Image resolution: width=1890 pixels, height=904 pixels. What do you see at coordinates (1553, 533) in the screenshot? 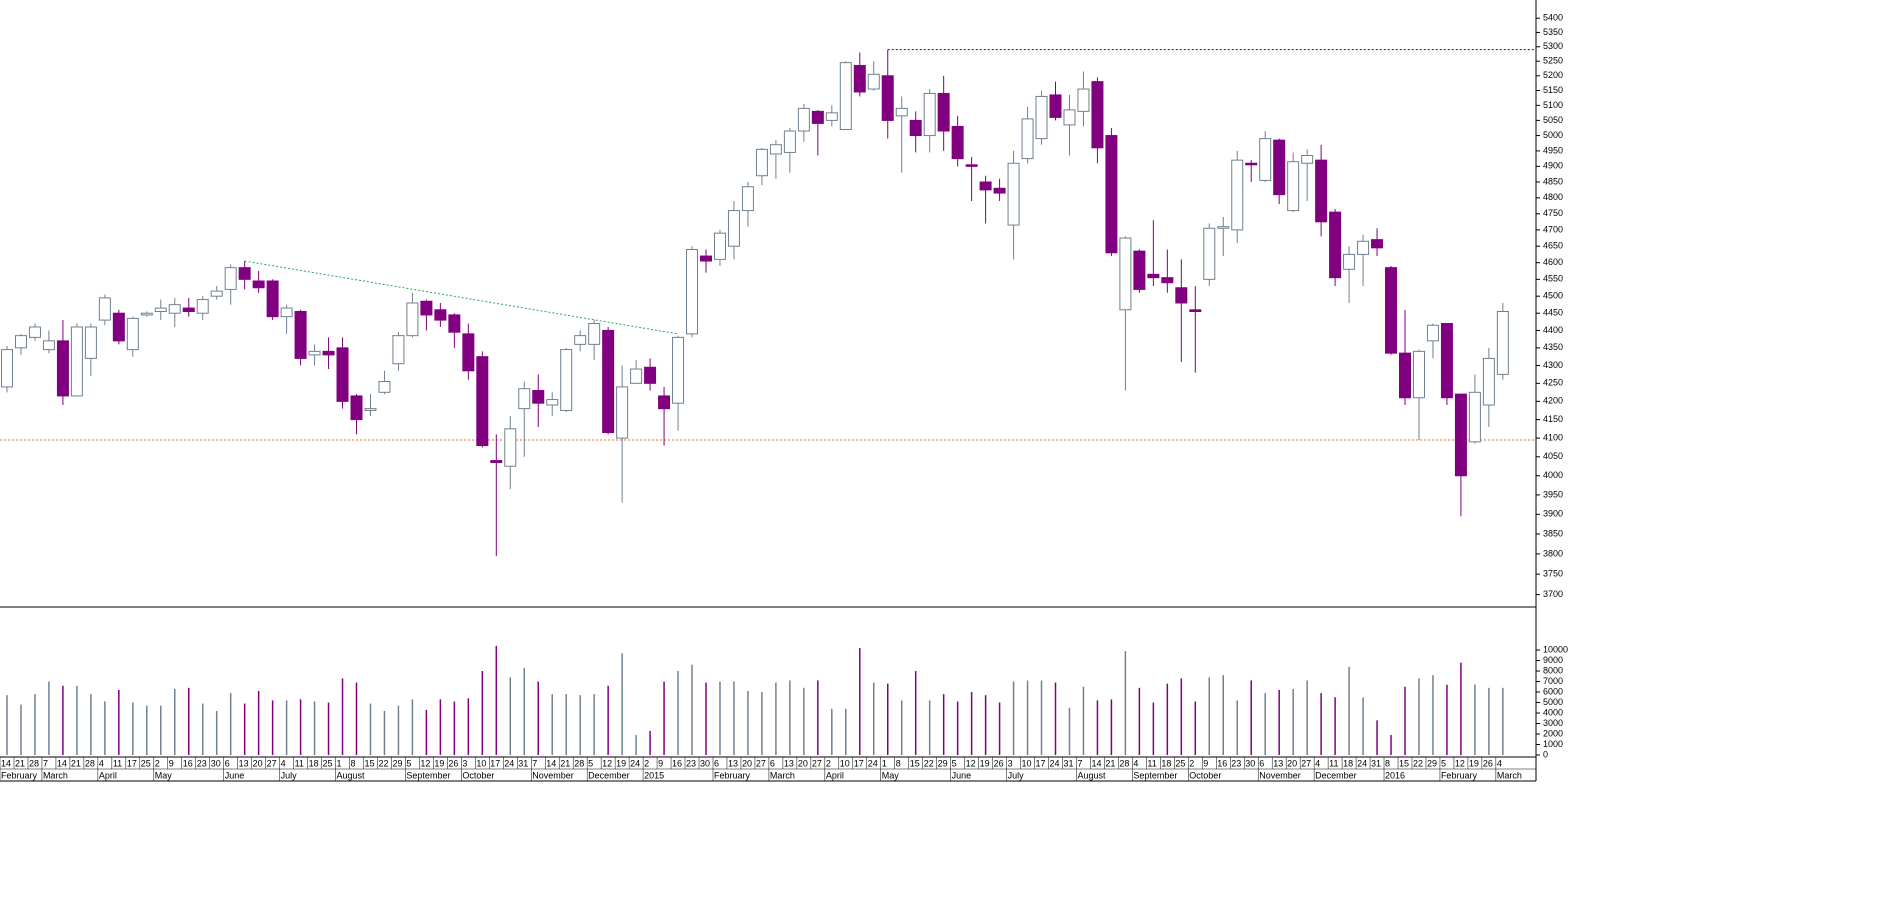
I see `y-tick-label: 3850` at bounding box center [1553, 533].